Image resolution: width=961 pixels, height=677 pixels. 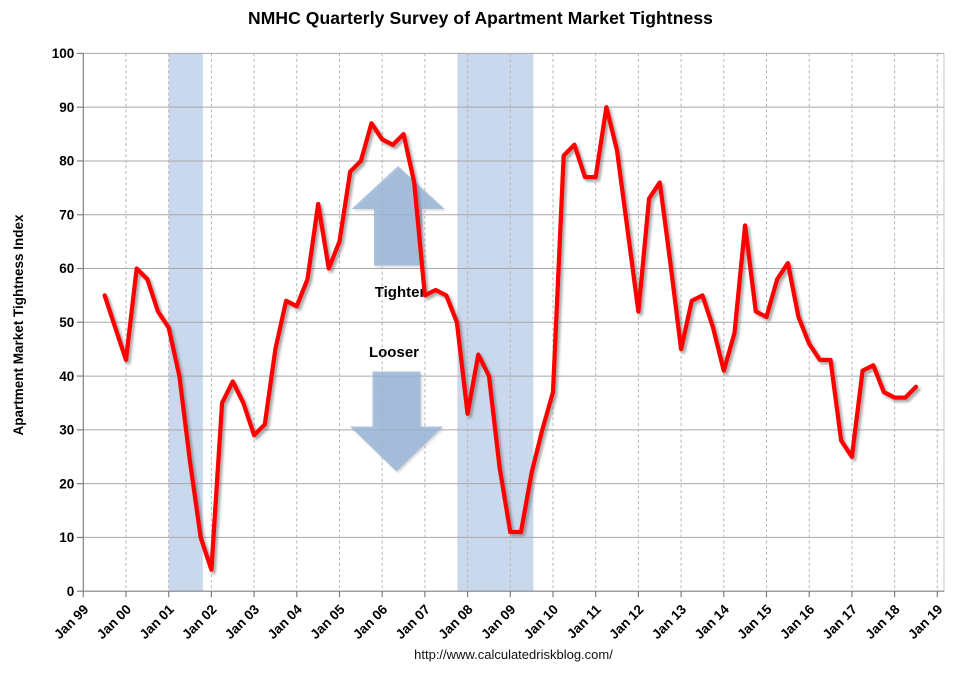 What do you see at coordinates (66, 483) in the screenshot?
I see `y-tick-label: 20` at bounding box center [66, 483].